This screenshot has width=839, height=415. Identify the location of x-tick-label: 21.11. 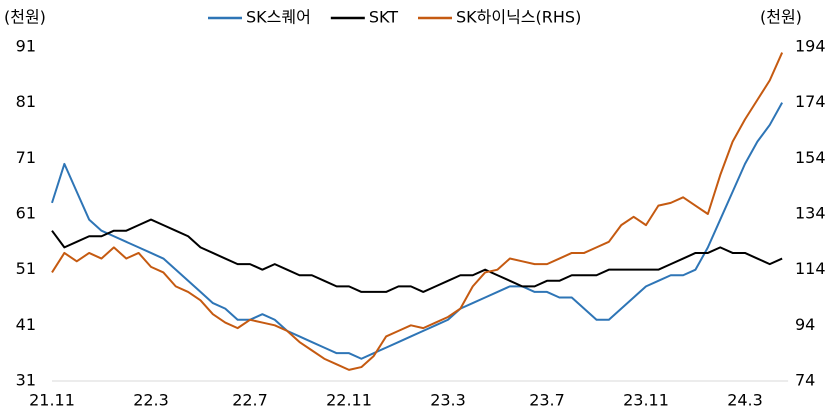
(52, 400).